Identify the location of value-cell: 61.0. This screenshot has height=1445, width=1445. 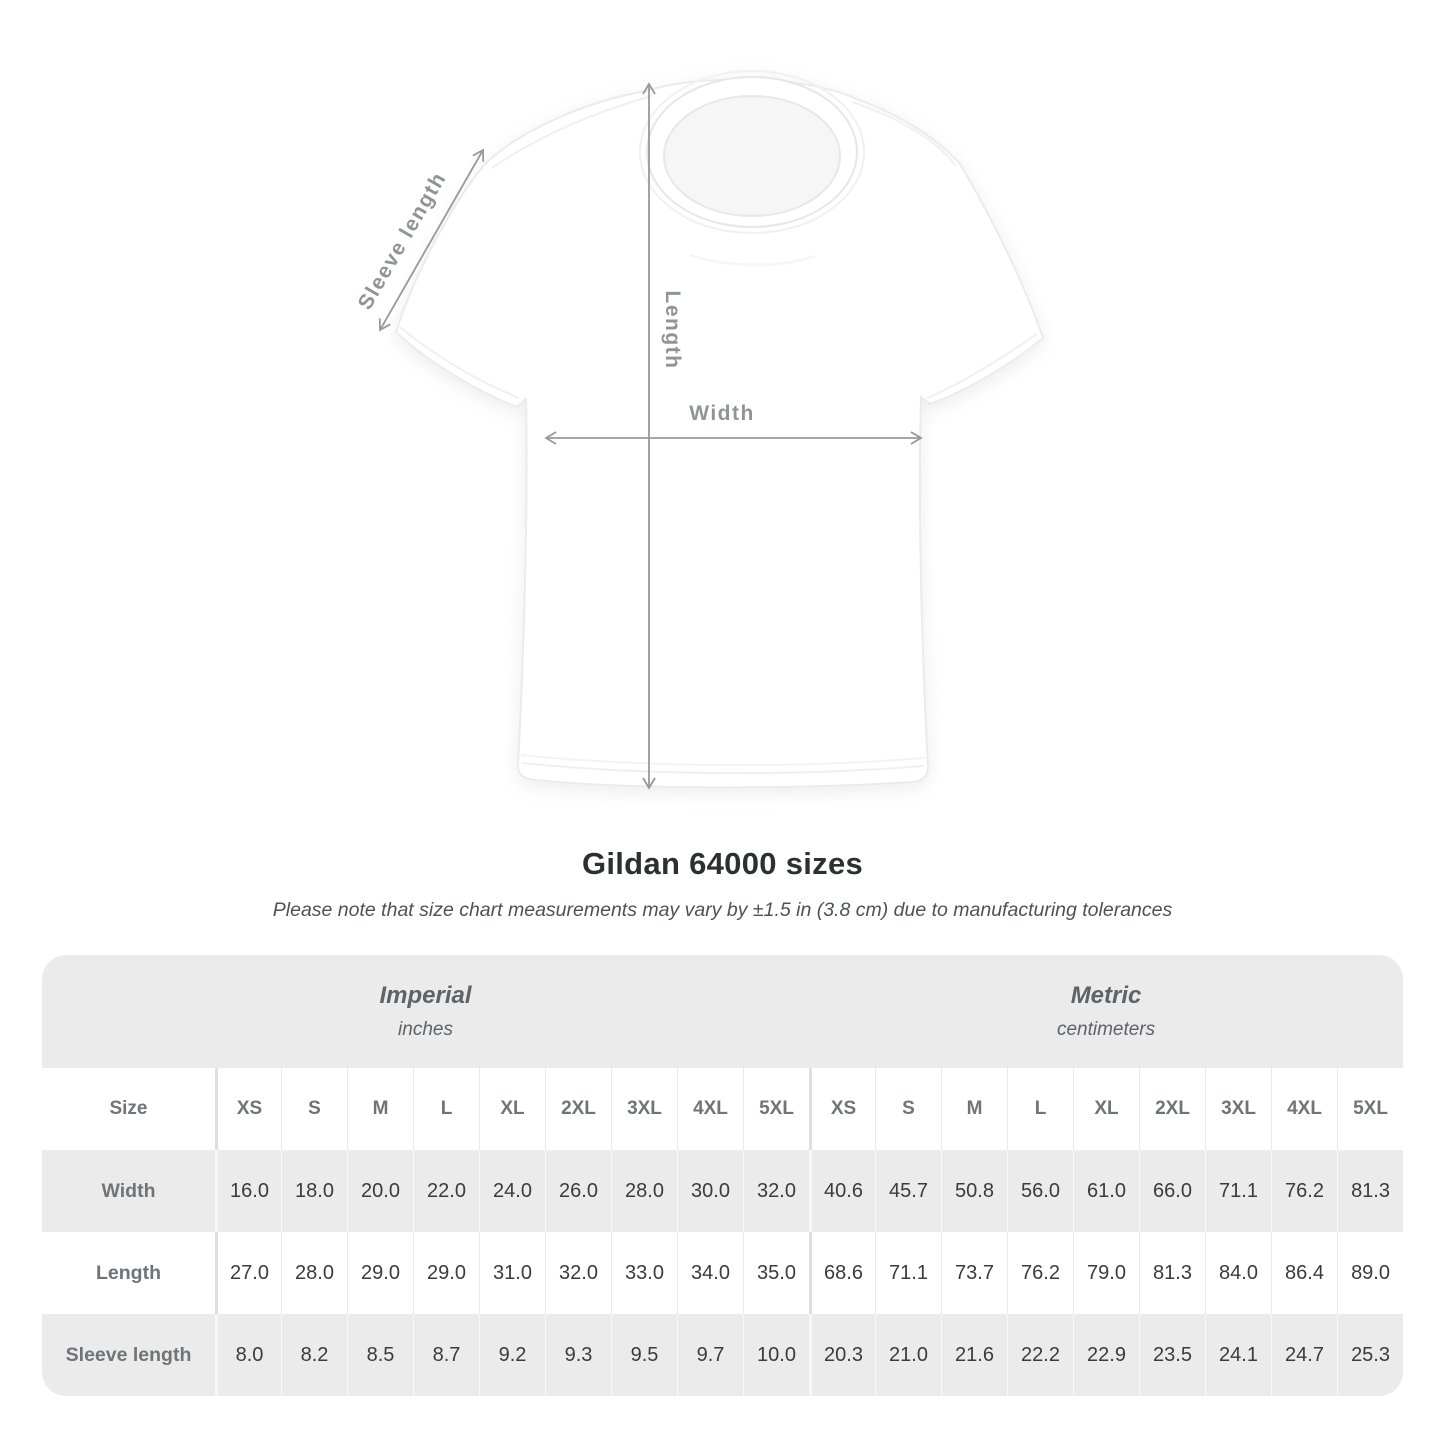
(1106, 1191).